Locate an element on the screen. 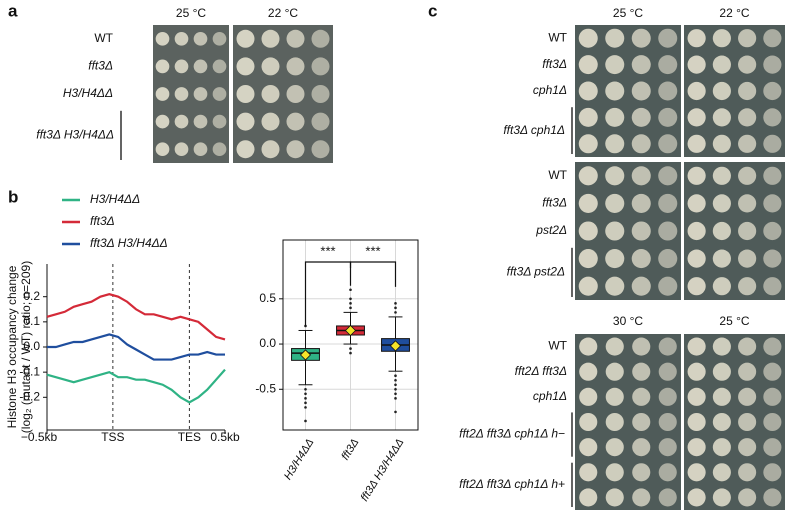 The width and height of the screenshot is (788, 512). temperature-header: 30 °C is located at coordinates (628, 321).